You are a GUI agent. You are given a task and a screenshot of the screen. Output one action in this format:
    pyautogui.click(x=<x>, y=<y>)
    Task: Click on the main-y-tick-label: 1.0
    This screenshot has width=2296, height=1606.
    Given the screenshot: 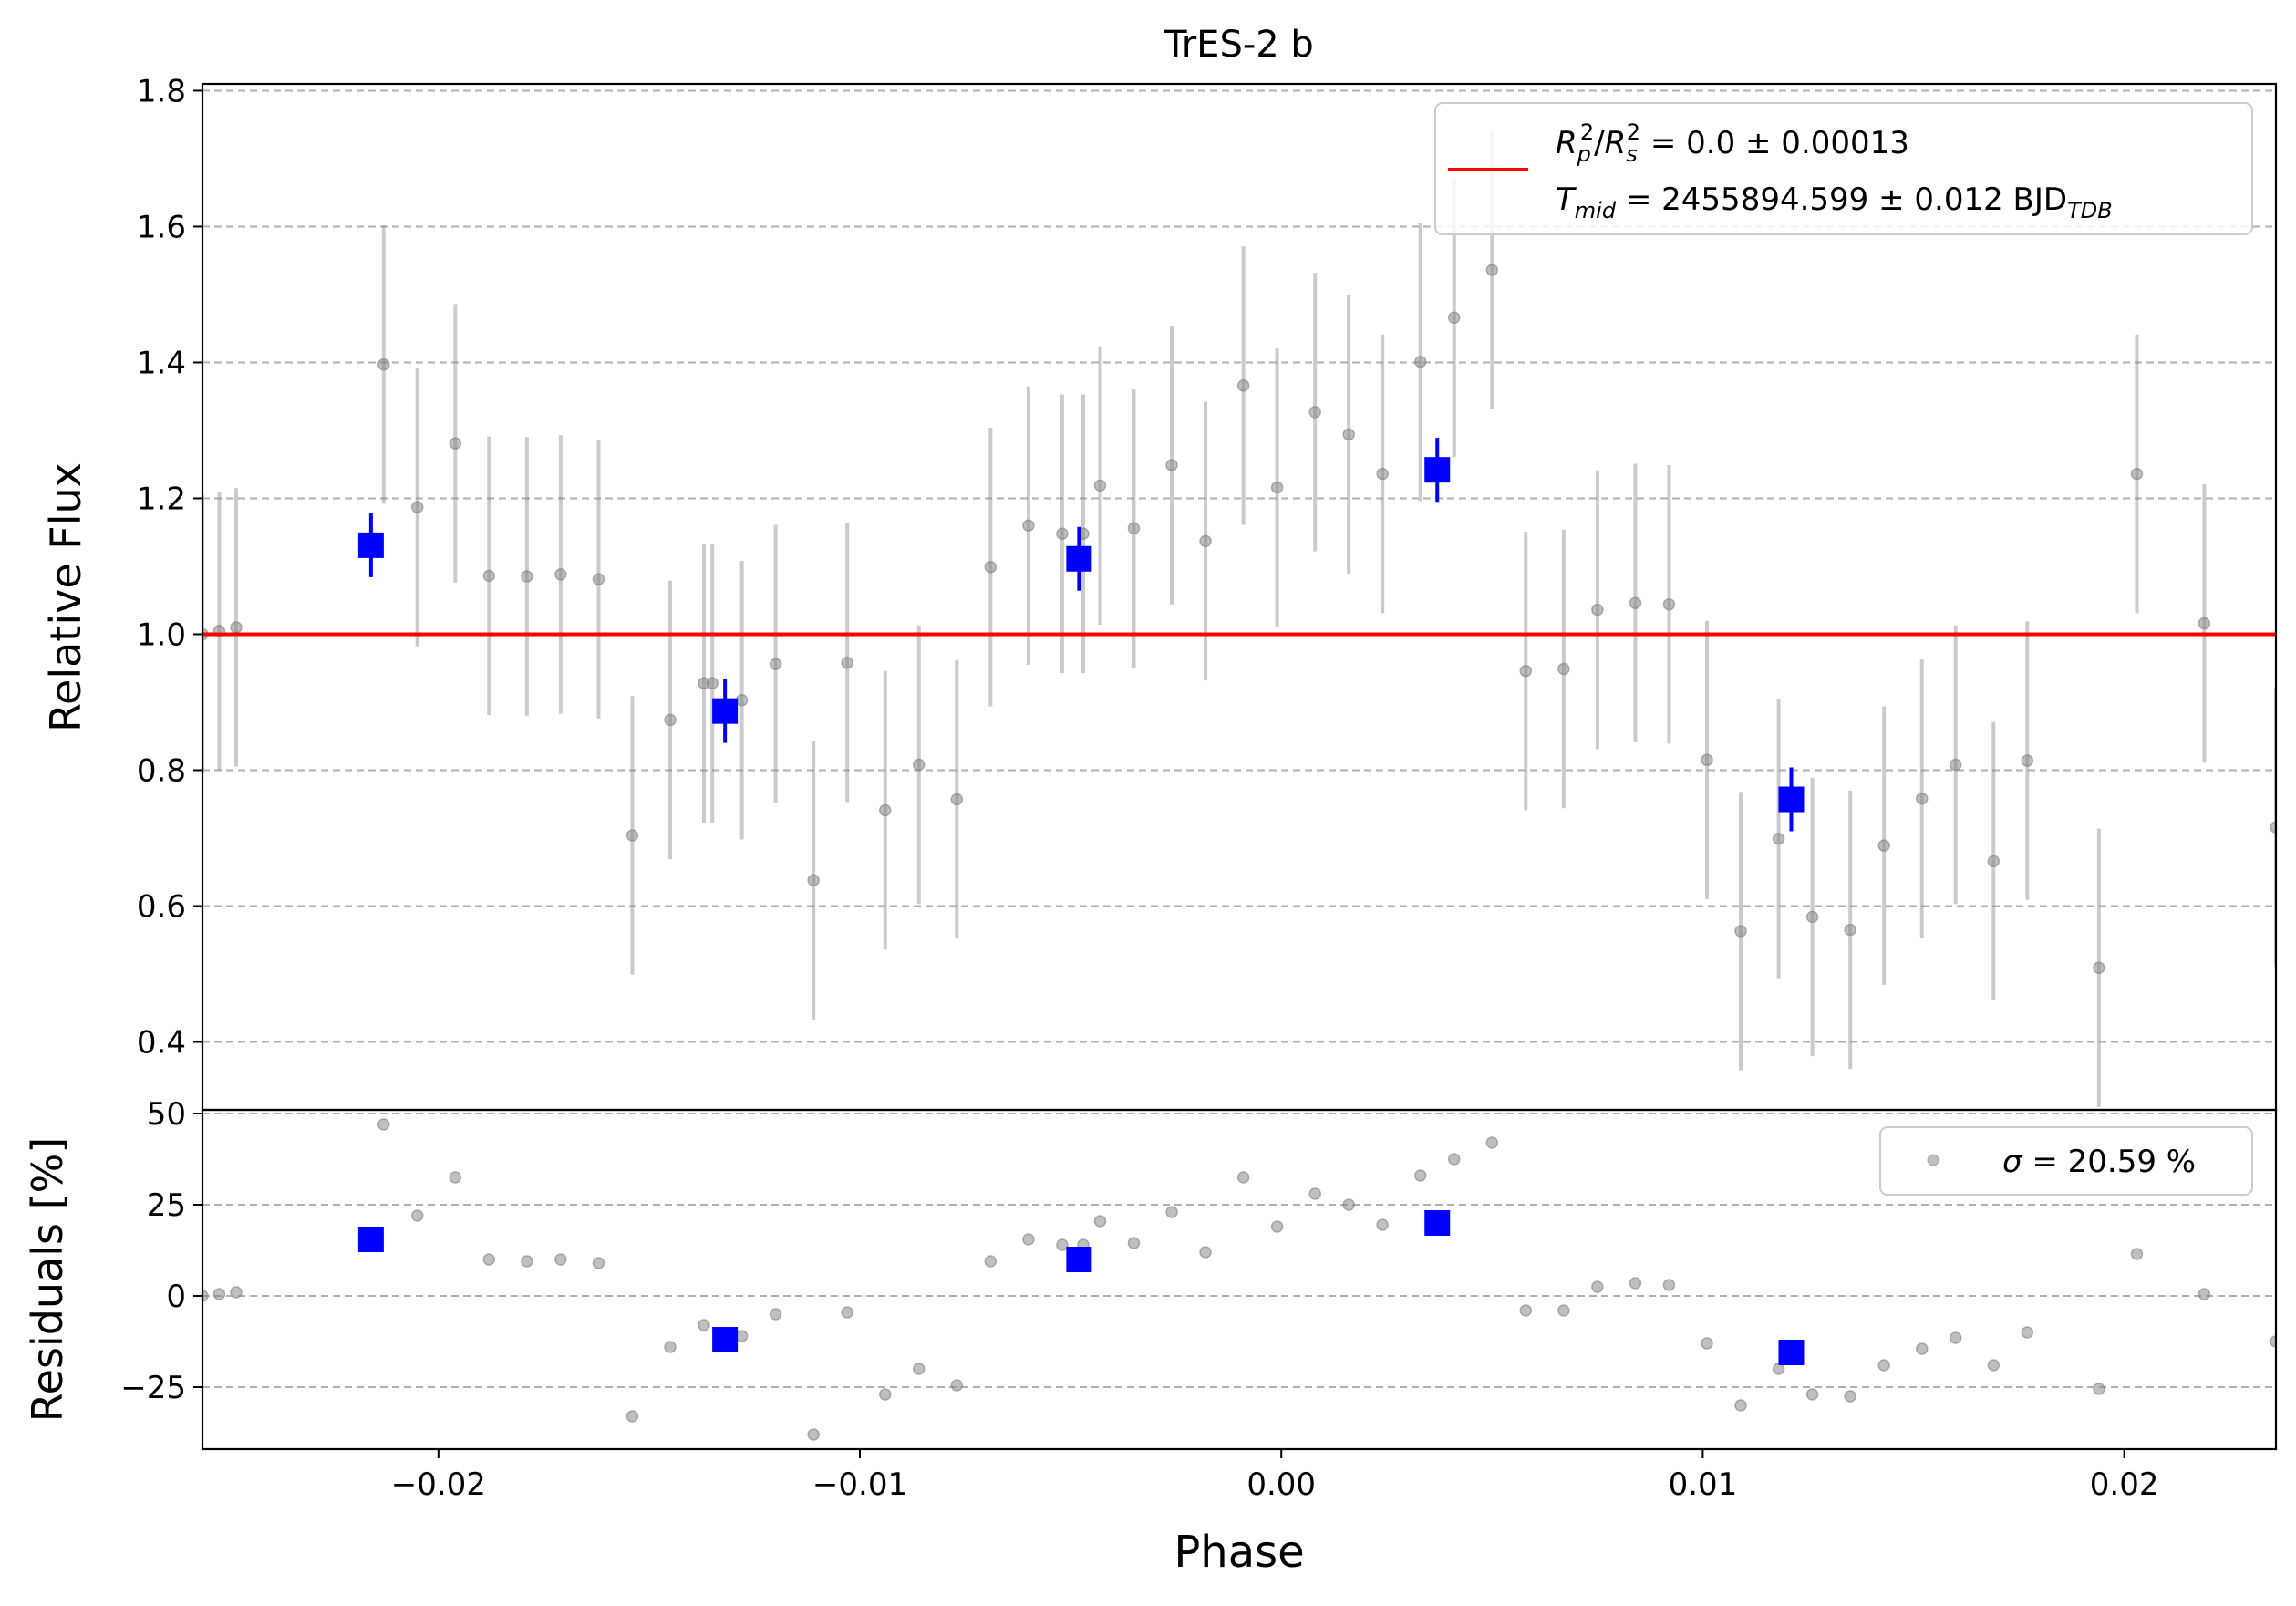 What is the action you would take?
    pyautogui.click(x=161, y=634)
    